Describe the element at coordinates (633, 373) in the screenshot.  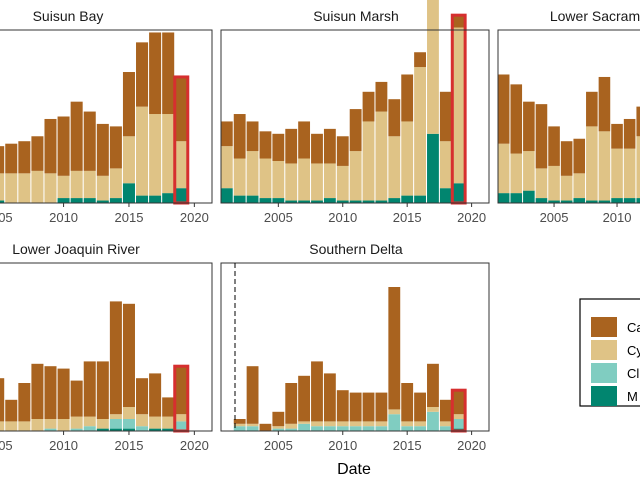
I see `legend-label: Cl` at that location.